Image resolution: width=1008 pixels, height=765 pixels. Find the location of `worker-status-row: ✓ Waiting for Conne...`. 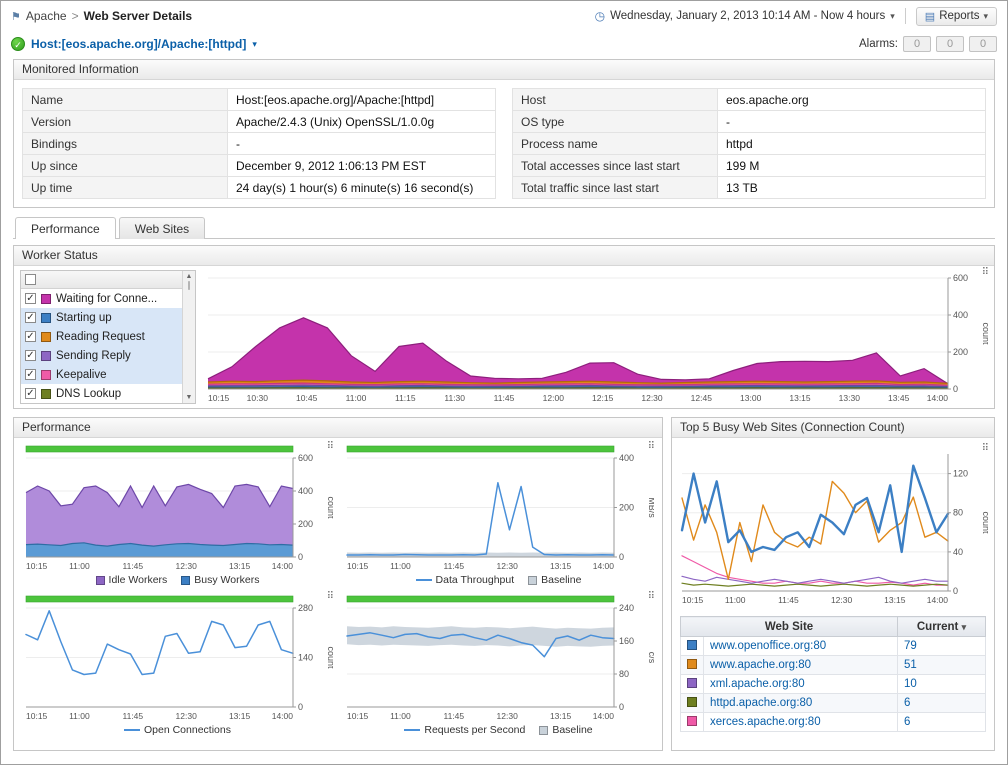

worker-status-row: ✓ Waiting for Conne... is located at coordinates (101, 298).